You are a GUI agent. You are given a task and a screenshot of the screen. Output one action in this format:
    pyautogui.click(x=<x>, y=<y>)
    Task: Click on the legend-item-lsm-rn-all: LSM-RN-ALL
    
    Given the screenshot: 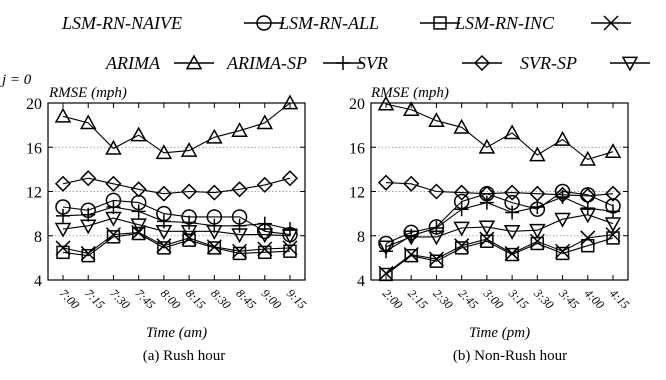 What is the action you would take?
    pyautogui.click(x=369, y=23)
    